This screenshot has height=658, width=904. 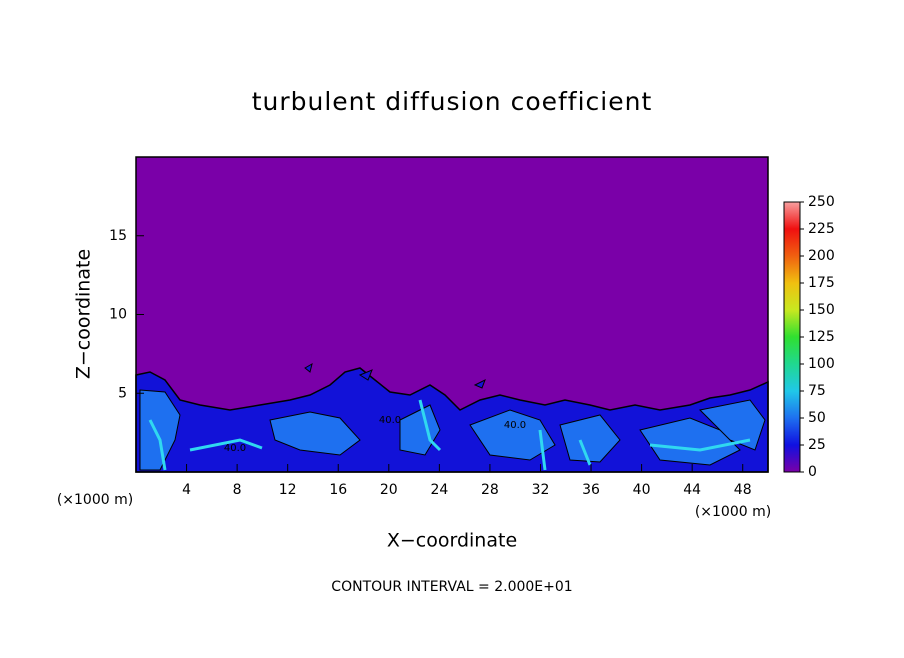 I want to click on colorbar-tick-label: 250, so click(x=821, y=202).